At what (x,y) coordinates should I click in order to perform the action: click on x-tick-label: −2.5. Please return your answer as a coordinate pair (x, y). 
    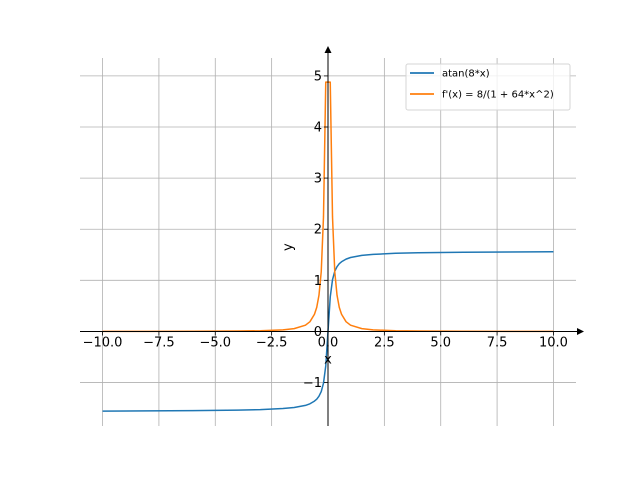
    Looking at the image, I should click on (272, 342).